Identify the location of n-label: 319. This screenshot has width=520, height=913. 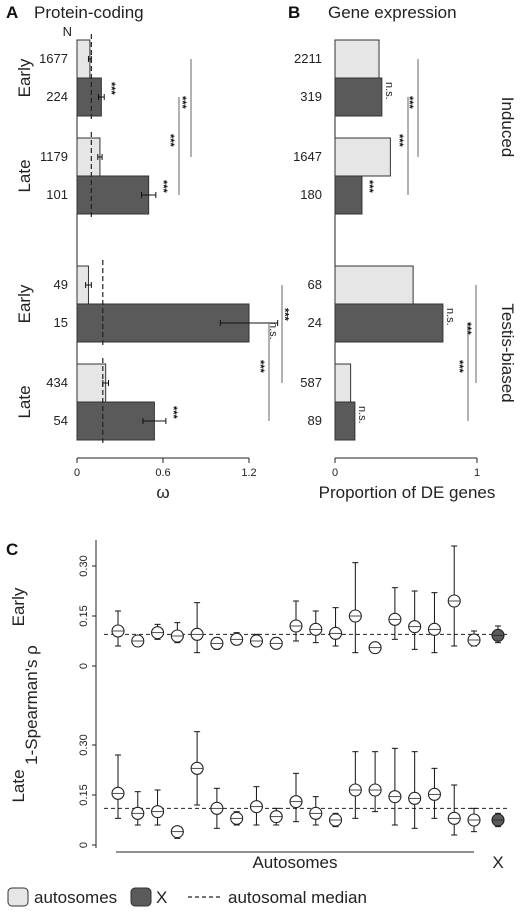
(311, 96).